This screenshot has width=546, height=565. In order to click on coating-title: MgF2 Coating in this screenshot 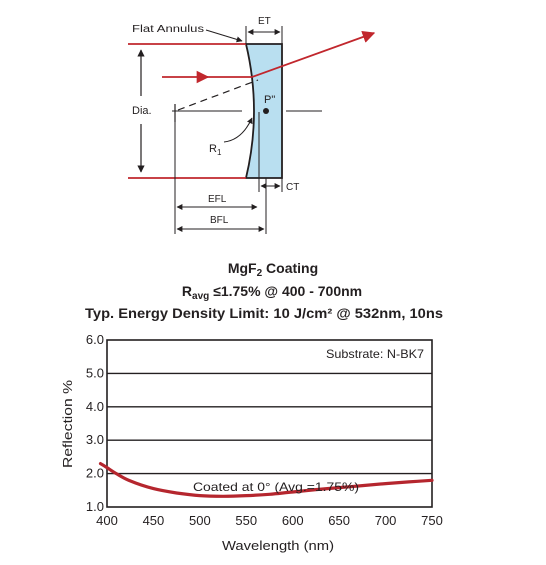, I will do `click(273, 269)`.